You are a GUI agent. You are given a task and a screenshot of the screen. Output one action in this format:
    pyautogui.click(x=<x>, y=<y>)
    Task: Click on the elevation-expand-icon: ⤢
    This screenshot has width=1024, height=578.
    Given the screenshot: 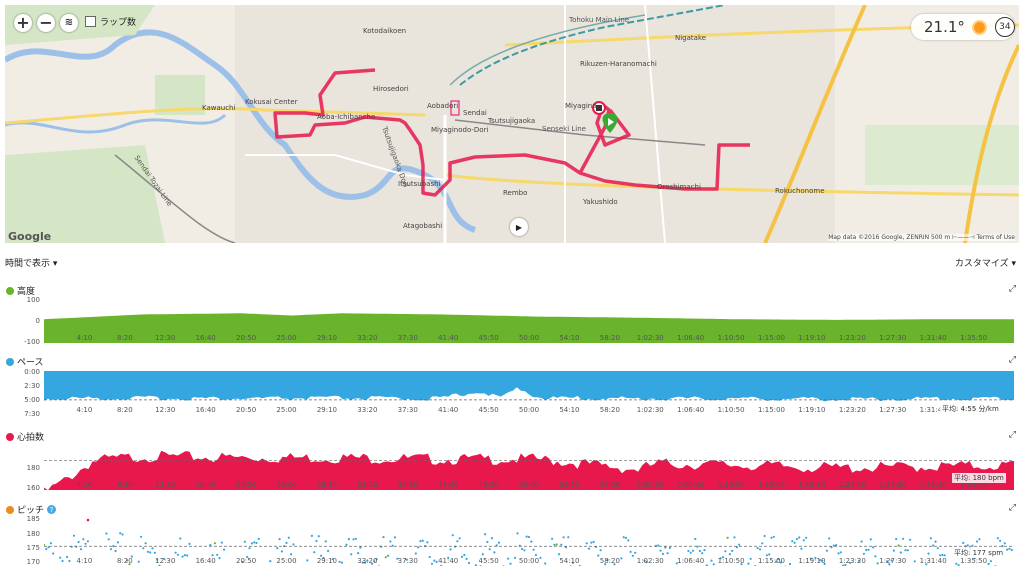 What is the action you would take?
    pyautogui.click(x=1012, y=289)
    